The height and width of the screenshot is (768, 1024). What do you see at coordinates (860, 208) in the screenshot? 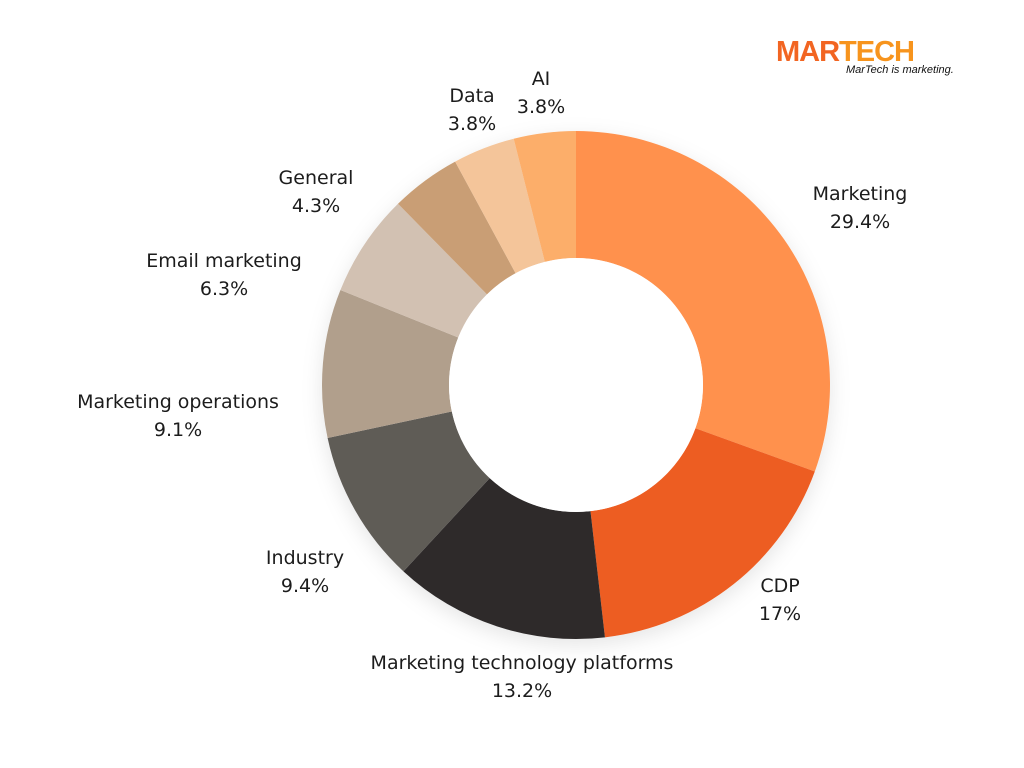
I see `slice-label-marketing: Marketing 29.4%` at bounding box center [860, 208].